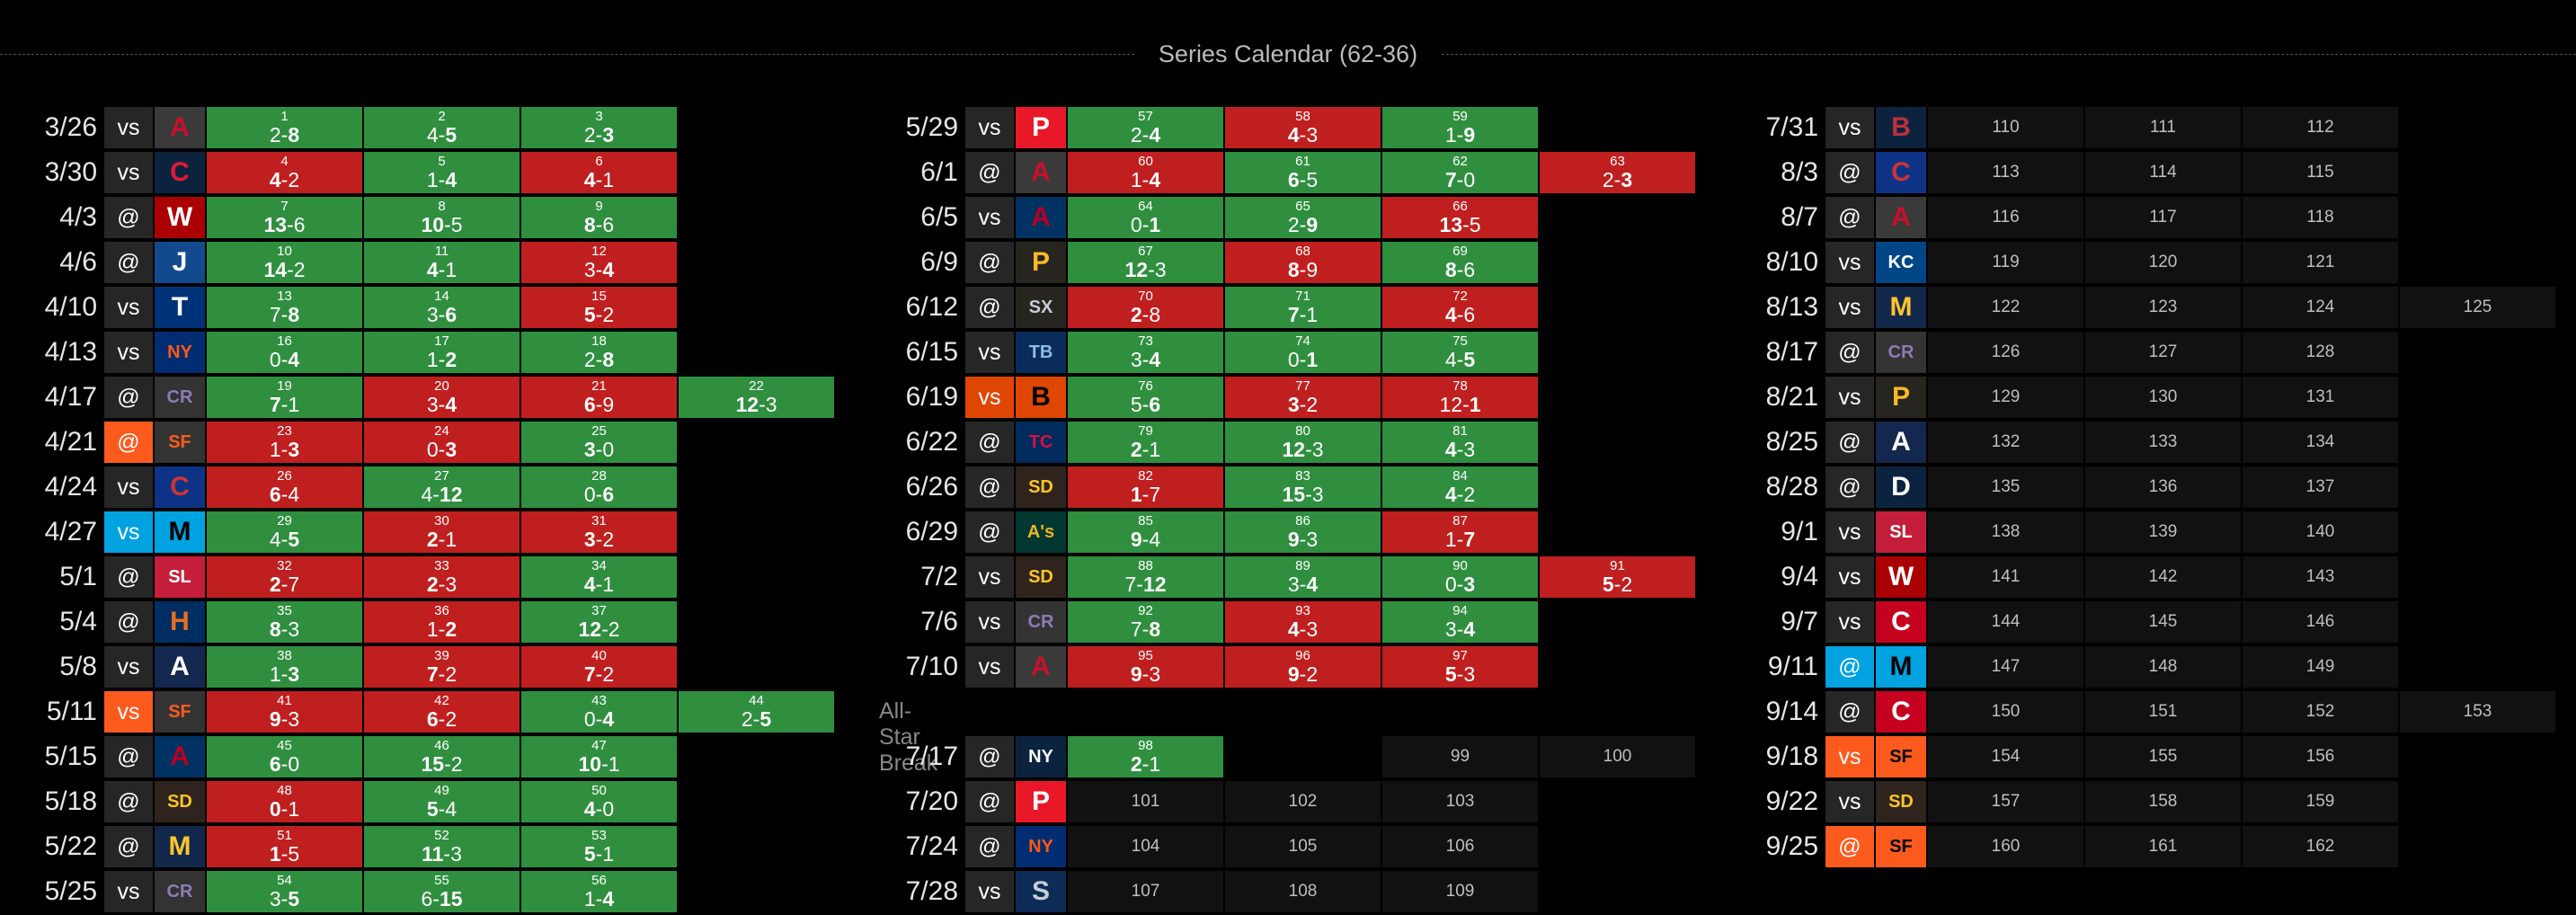 This screenshot has height=915, width=2576. What do you see at coordinates (1145, 577) in the screenshot?
I see `game-result-cell: 88 7-12` at bounding box center [1145, 577].